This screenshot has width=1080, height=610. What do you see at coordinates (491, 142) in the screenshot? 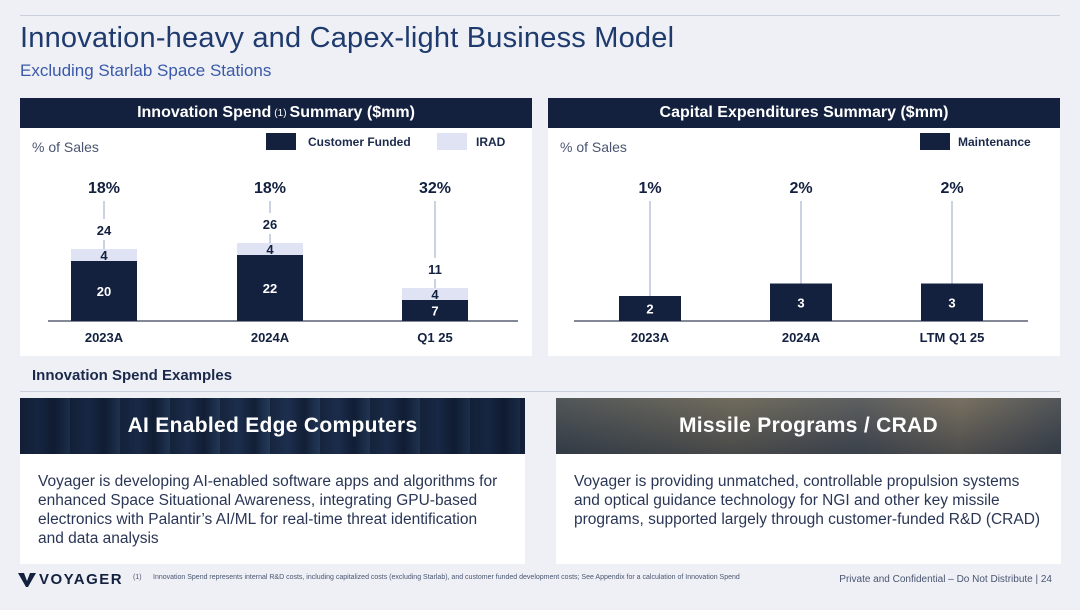
I see `legend-label-irad: IRAD` at bounding box center [491, 142].